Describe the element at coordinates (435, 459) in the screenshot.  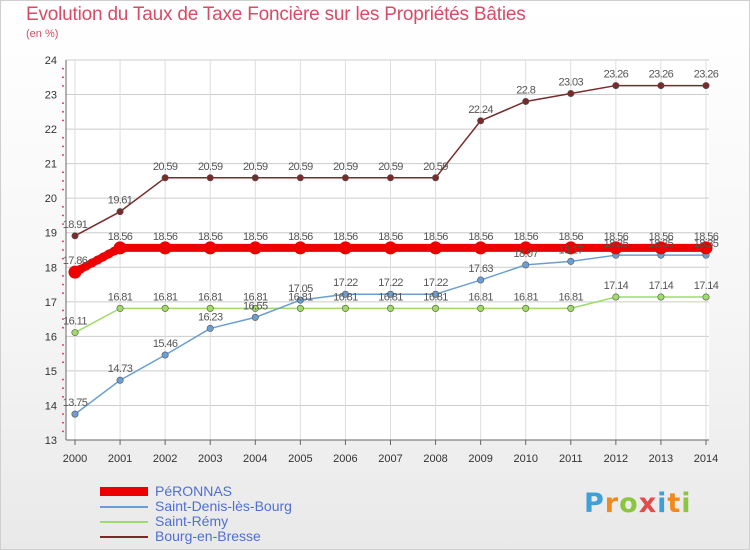
I see `x-tick-label: 2008` at that location.